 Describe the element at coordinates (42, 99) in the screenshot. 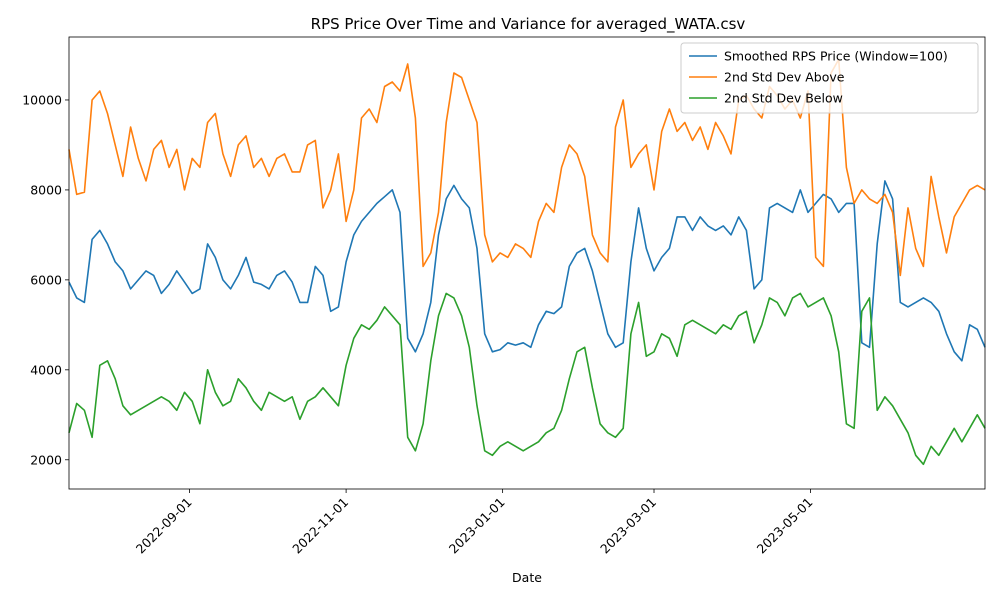

I see `y-tick-label: 10000` at that location.